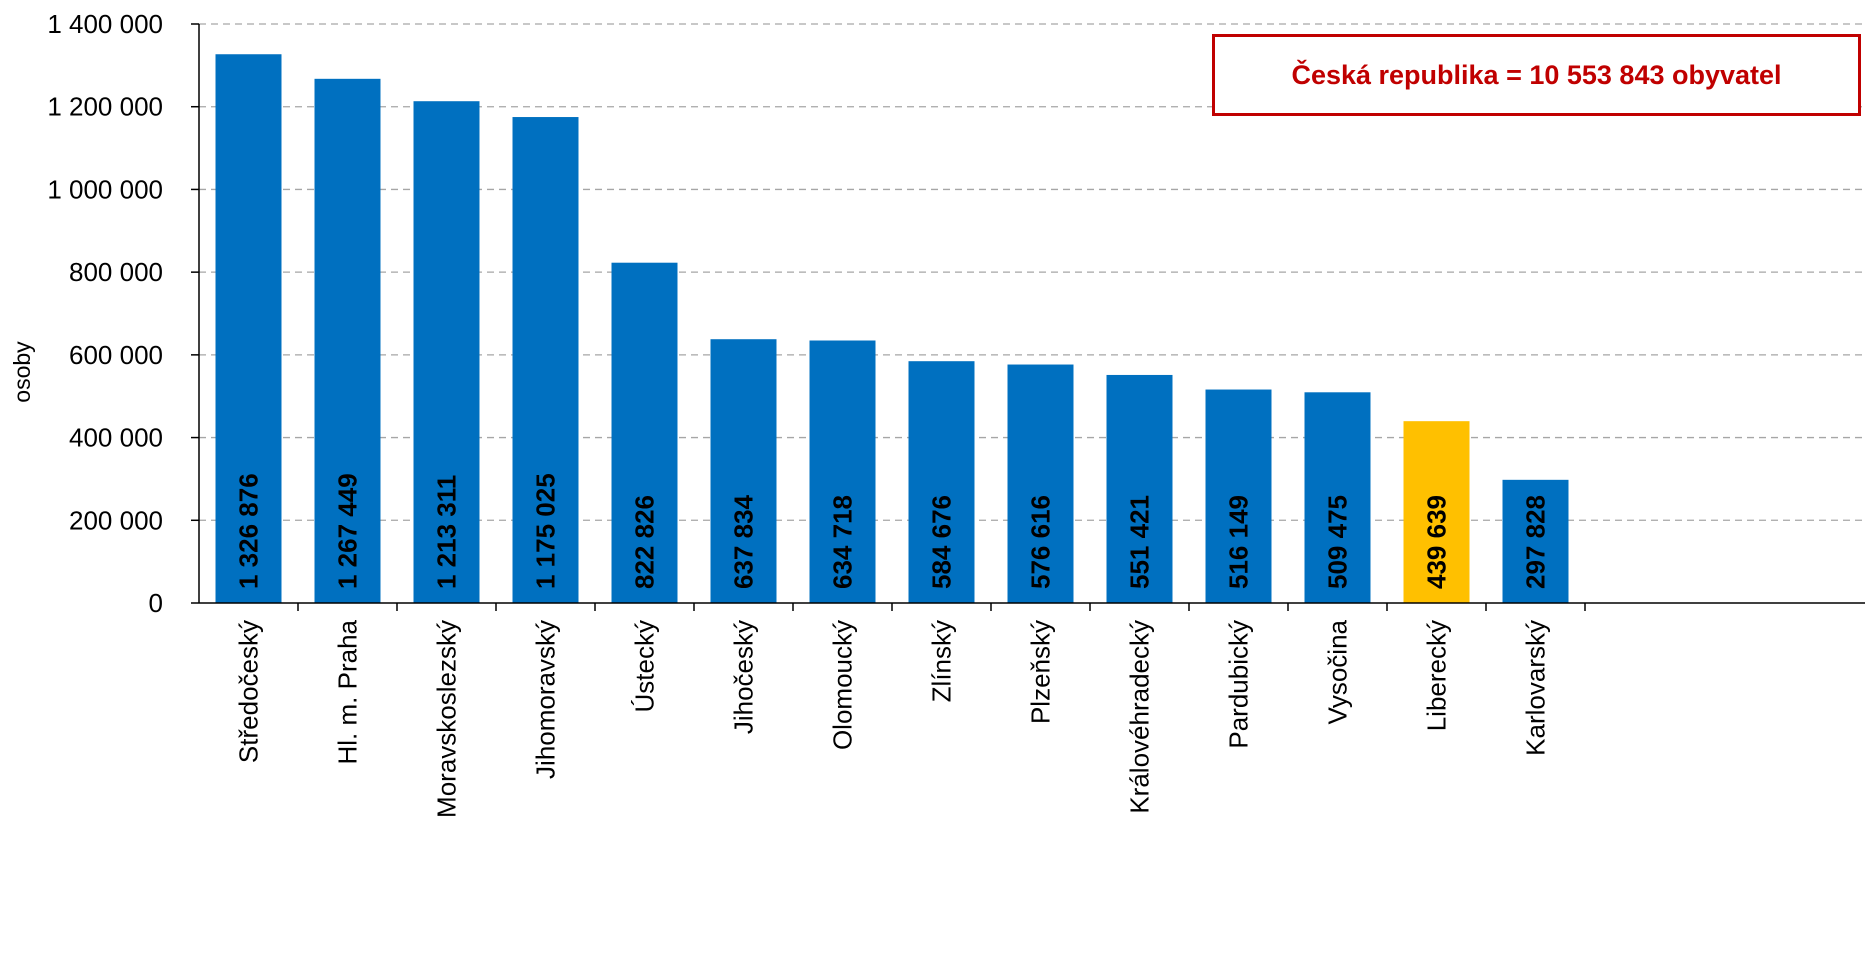  Describe the element at coordinates (22, 372) in the screenshot. I see `y-axis-title: osoby` at that location.